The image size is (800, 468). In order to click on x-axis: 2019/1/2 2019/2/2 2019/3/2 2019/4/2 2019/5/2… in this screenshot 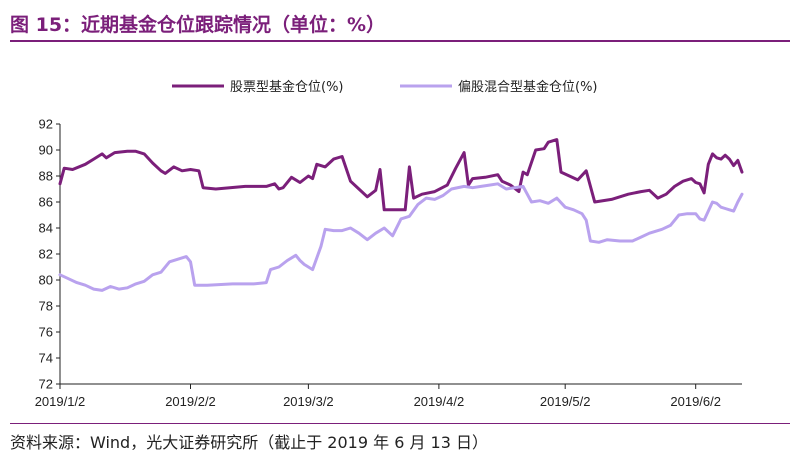, I will do `click(388, 396)`.